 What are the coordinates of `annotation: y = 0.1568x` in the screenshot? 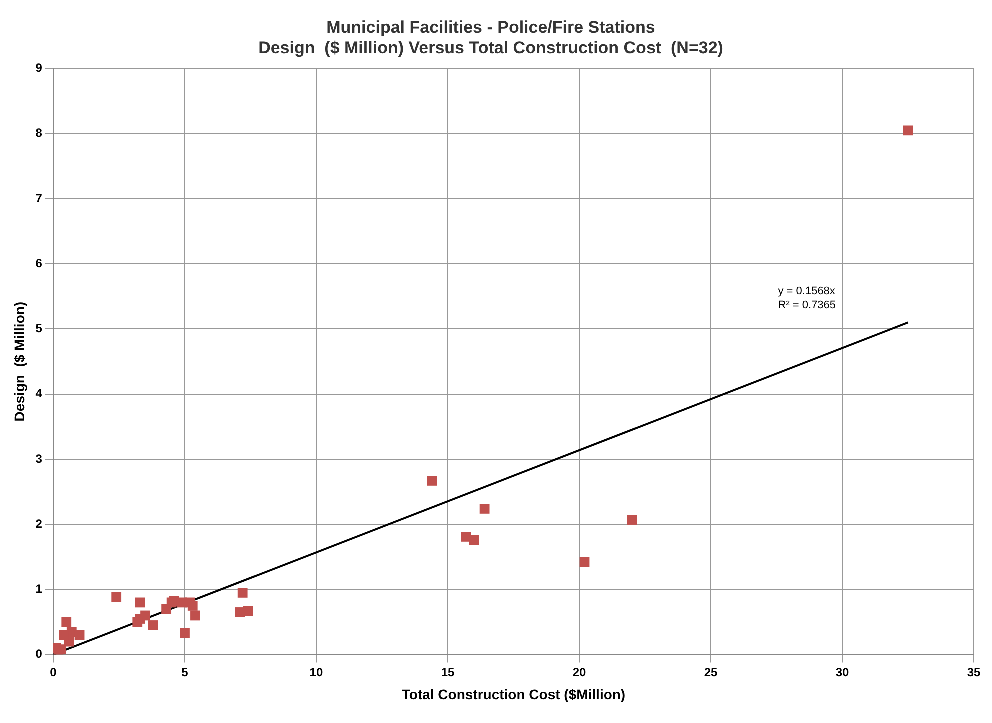 It's located at (807, 292).